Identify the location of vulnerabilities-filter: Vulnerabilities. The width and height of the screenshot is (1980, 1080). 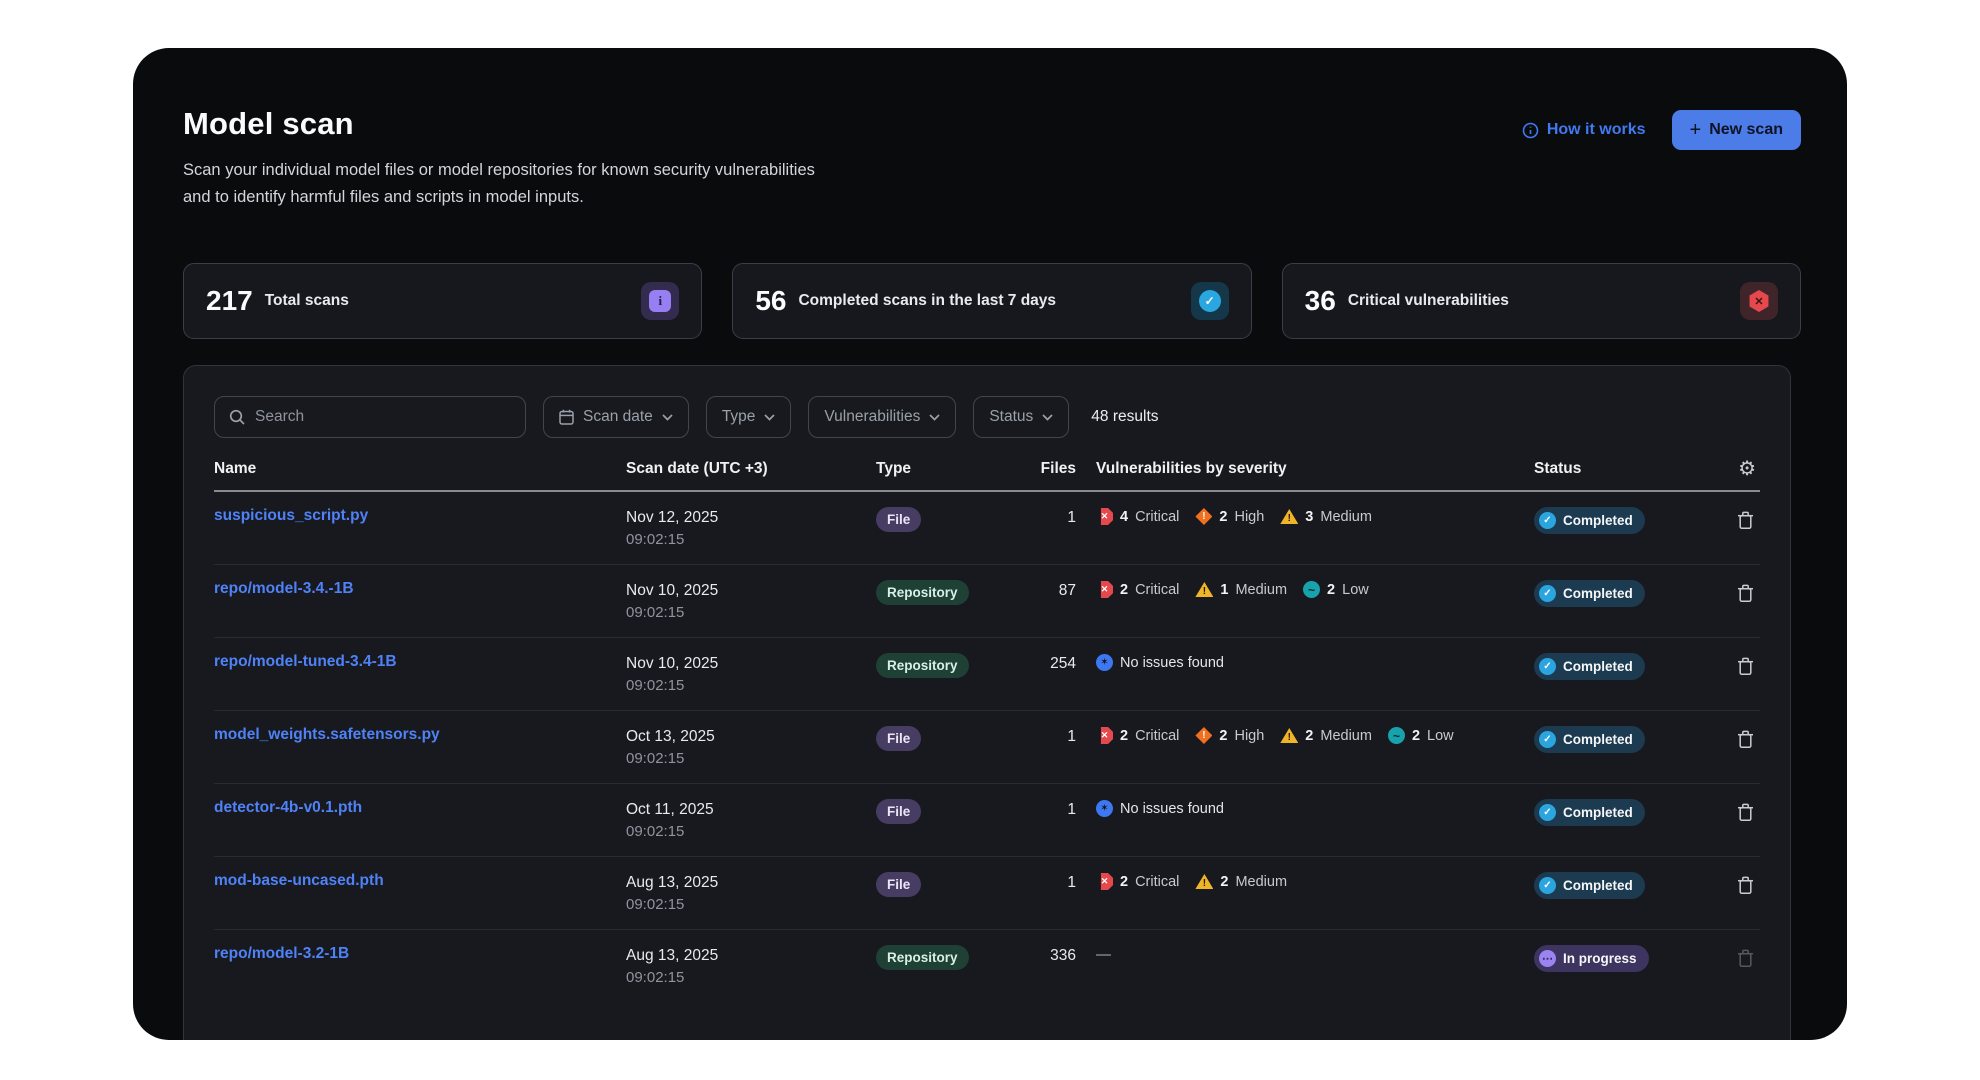
(882, 417).